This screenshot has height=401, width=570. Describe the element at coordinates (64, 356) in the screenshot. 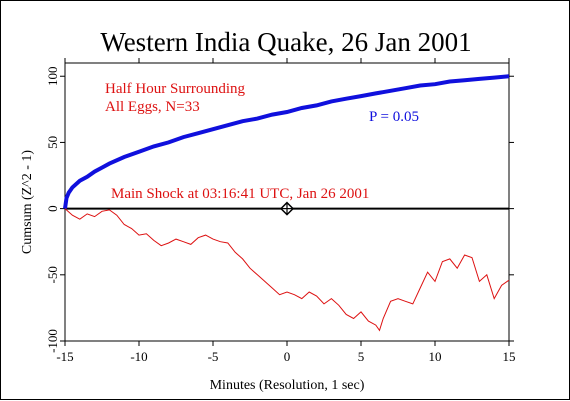

I see `x-tick-label: -15` at that location.